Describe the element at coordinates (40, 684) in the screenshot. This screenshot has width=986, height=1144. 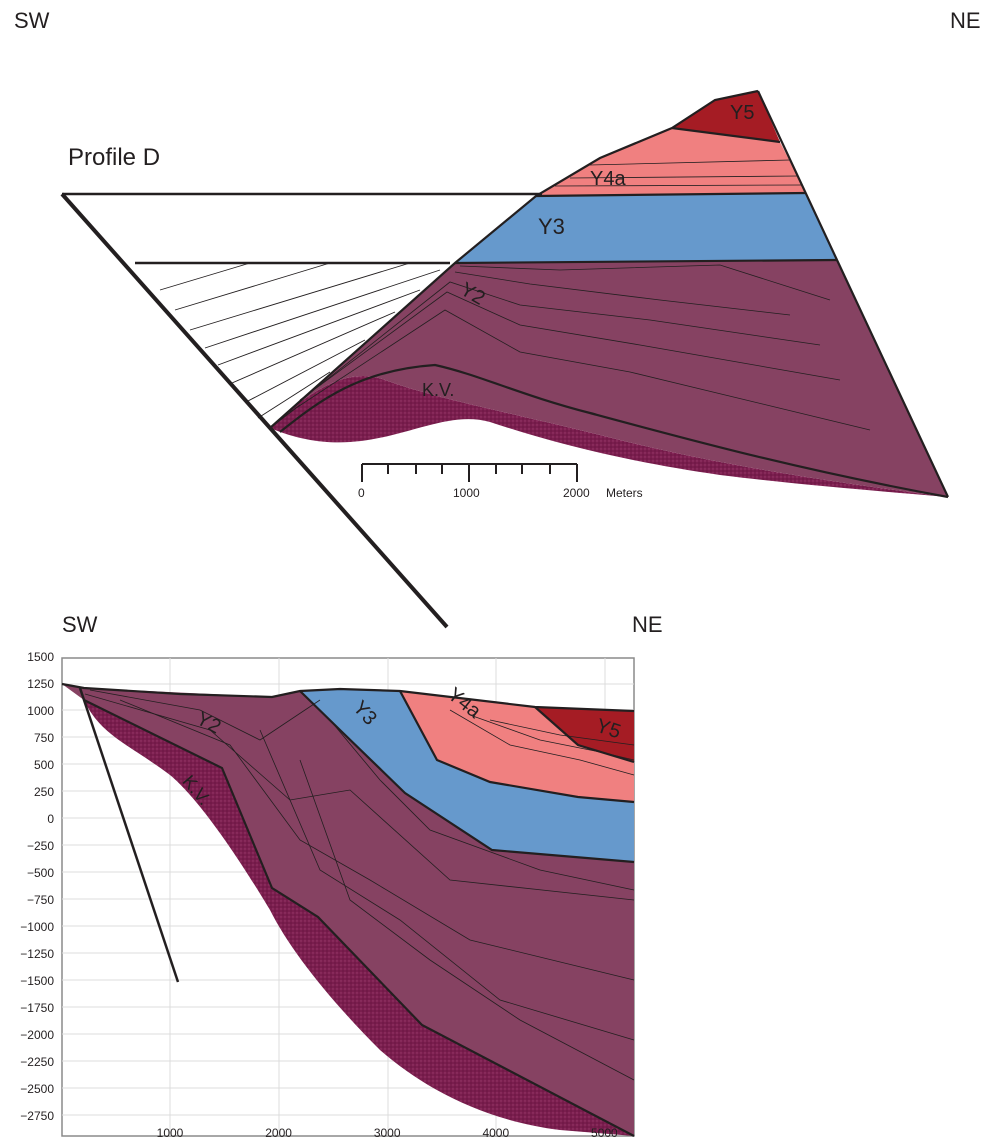
I see `y-tick-label: 1250` at that location.